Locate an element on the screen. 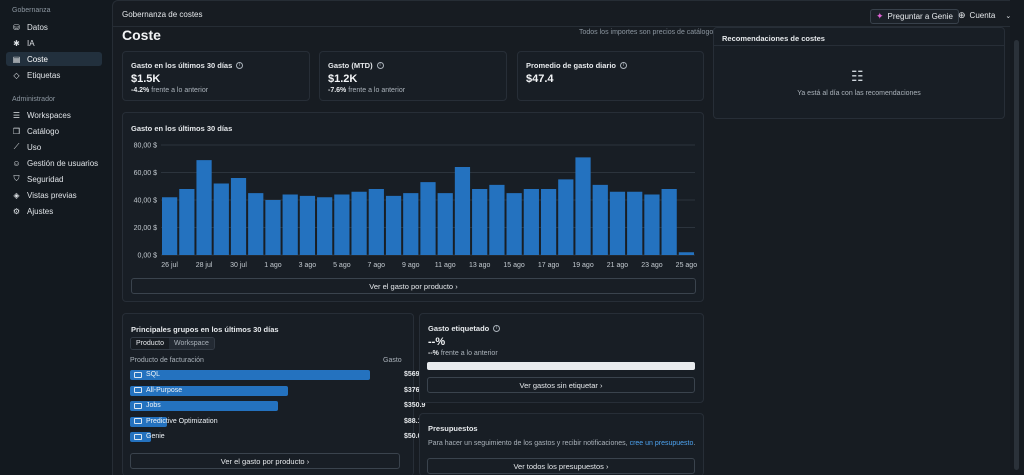 This screenshot has height=475, width=1024. group-row: All-Purpose $376.0 is located at coordinates (277, 390).